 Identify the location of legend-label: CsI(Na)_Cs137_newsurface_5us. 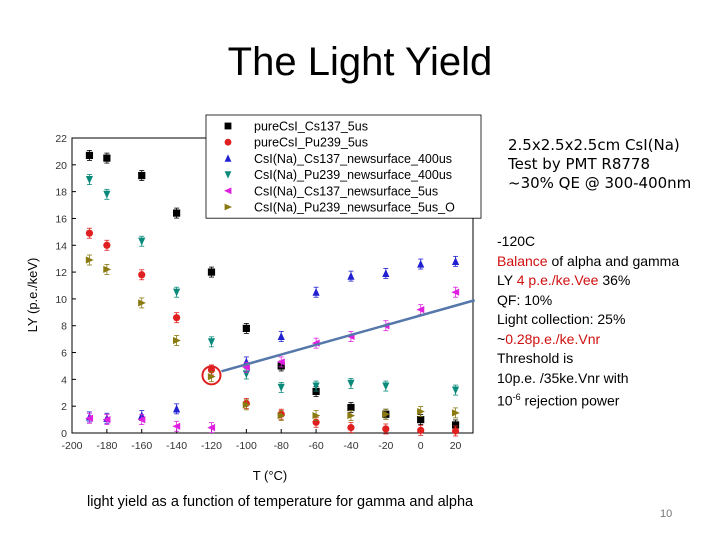
(346, 191).